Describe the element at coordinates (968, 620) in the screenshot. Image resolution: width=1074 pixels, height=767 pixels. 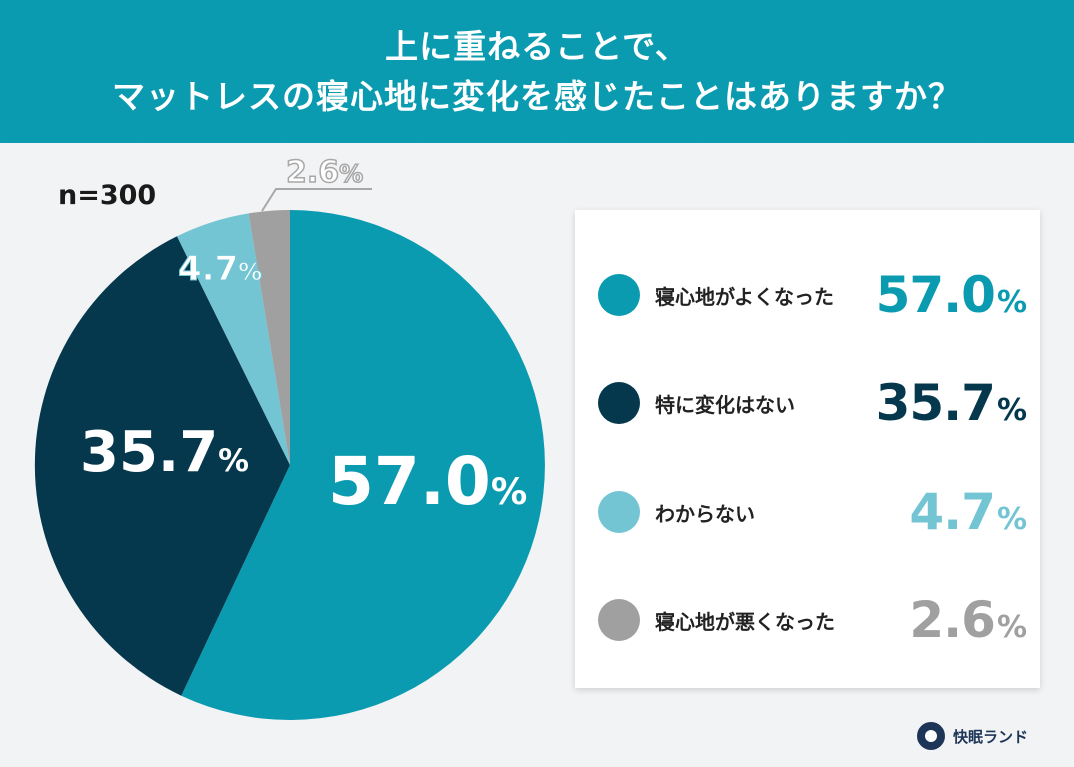
I see `legend-value: 2.6%` at that location.